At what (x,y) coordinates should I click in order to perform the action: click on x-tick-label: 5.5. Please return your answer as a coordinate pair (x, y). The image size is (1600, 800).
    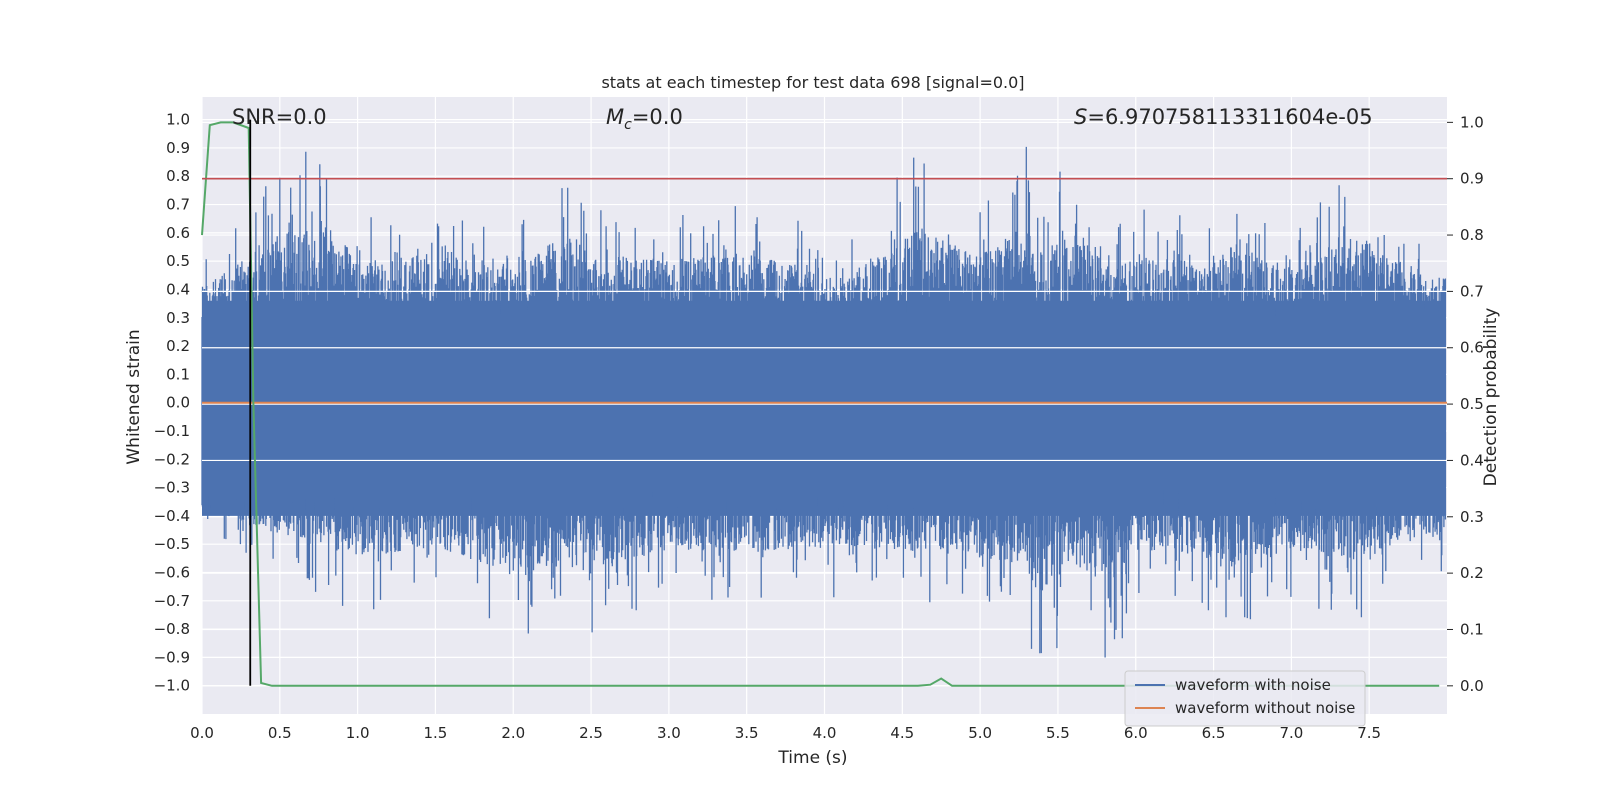
    Looking at the image, I should click on (1058, 733).